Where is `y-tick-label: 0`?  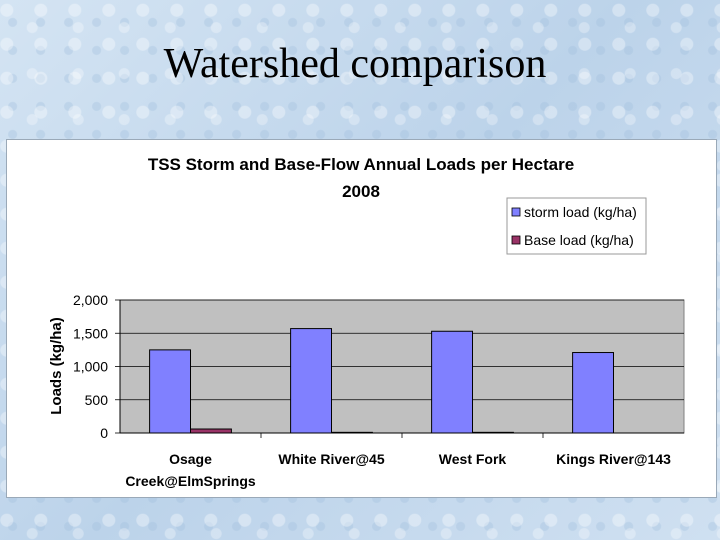
y-tick-label: 0 is located at coordinates (104, 433).